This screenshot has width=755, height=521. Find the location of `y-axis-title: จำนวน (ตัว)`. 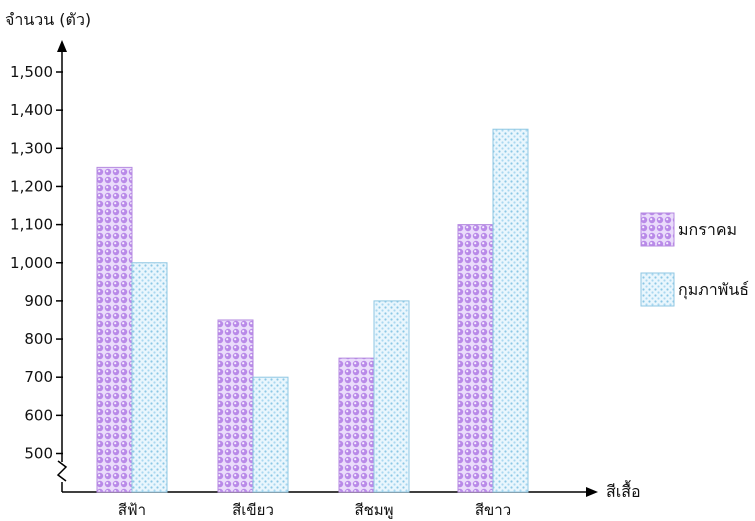

y-axis-title: จำนวน (ตัว) is located at coordinates (48, 19).